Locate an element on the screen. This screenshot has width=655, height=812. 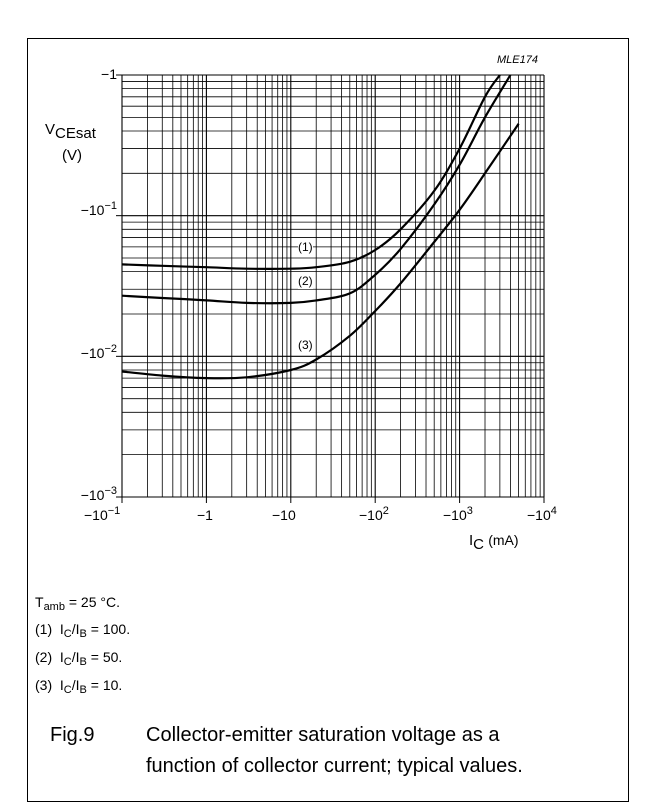
x-tick-label-0: −10−1 is located at coordinates (102, 514).